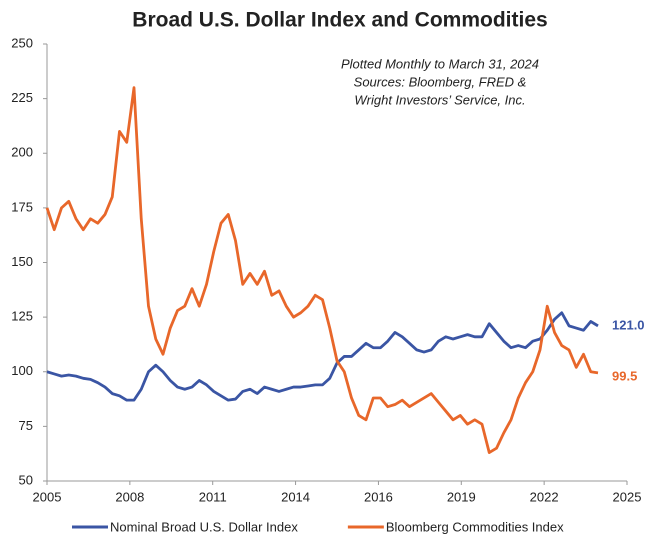 This screenshot has width=650, height=535. What do you see at coordinates (628, 324) in the screenshot?
I see `value-label: 121.0` at bounding box center [628, 324].